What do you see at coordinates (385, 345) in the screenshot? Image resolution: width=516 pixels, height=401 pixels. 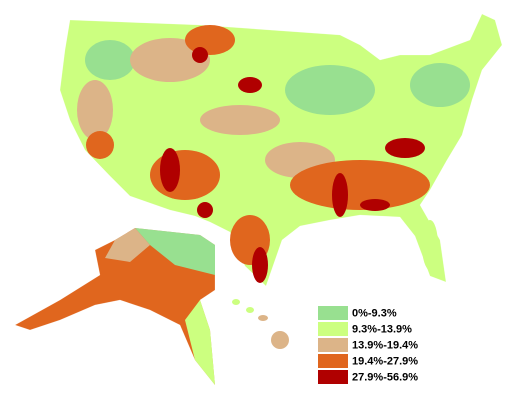 I see `legend-label: 13.9%-19.4%` at bounding box center [385, 345].